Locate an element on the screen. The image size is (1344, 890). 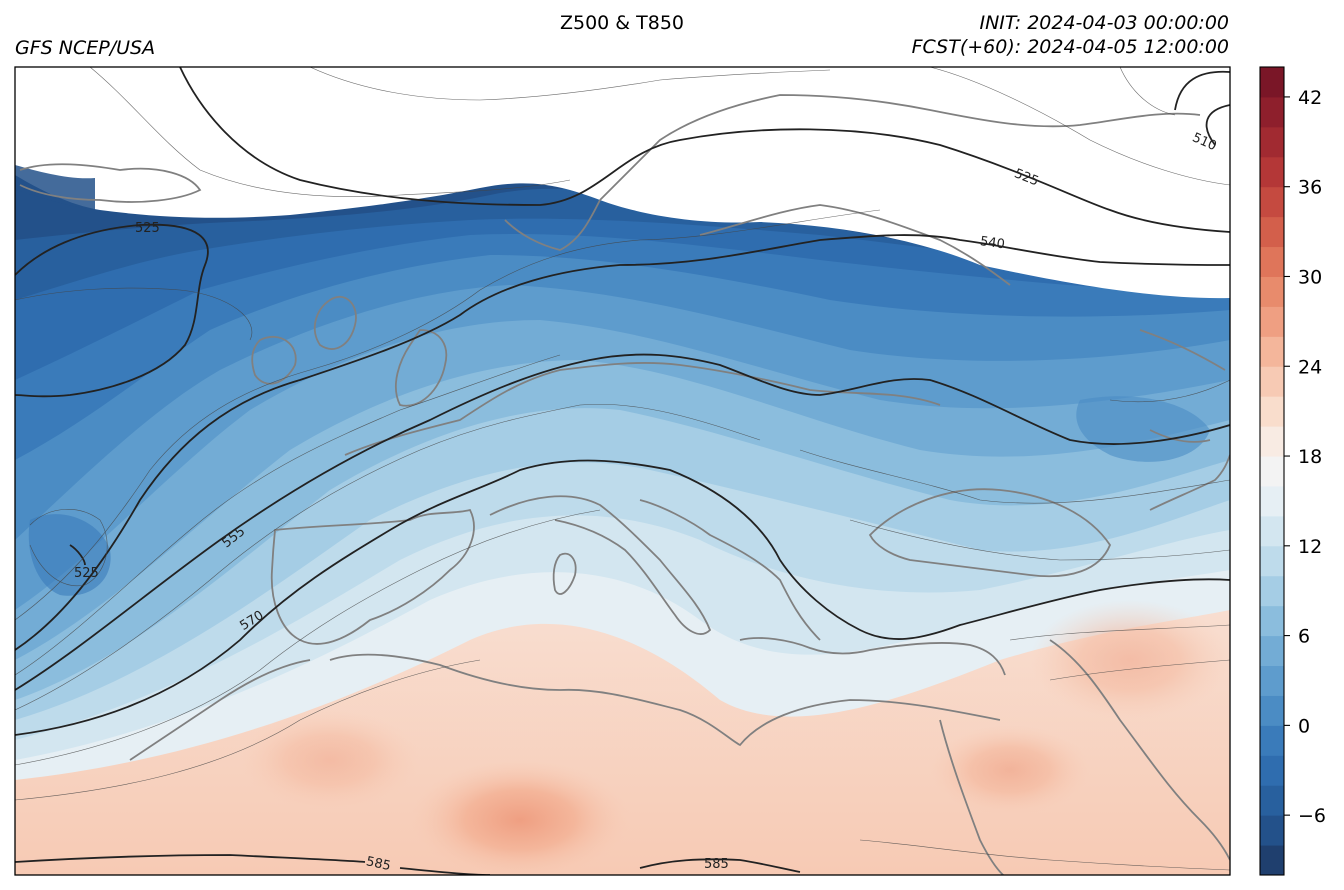
forecast-time: FCST(+60): 2024-04-05 12:00:00 is located at coordinates (1070, 47).